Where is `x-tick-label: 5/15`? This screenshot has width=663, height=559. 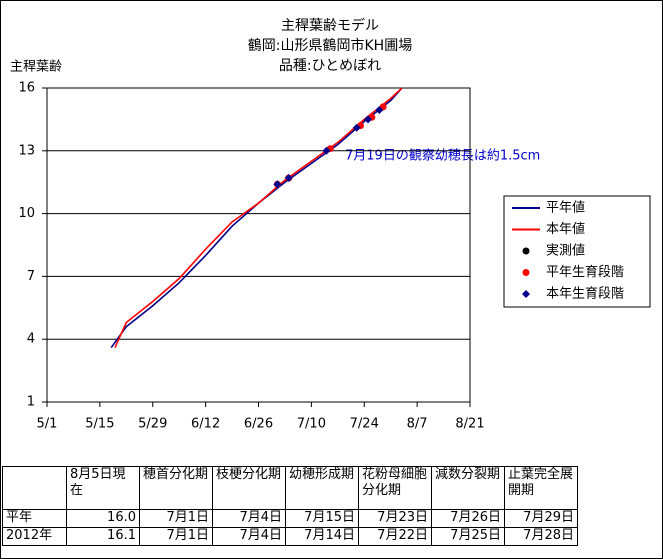
x-tick-label: 5/15 is located at coordinates (99, 424).